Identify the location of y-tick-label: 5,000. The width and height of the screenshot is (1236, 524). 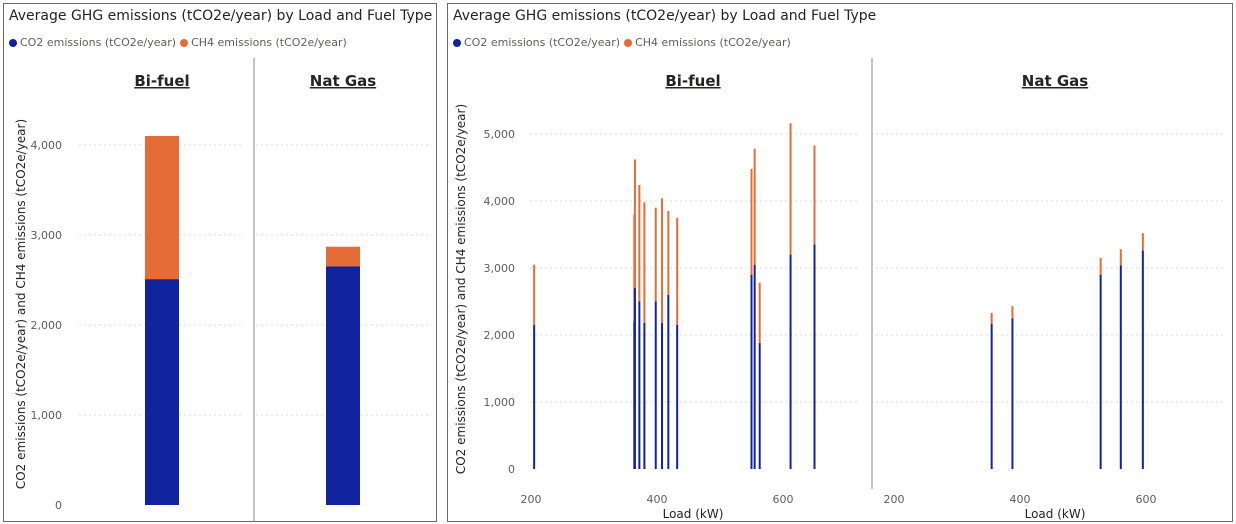
(500, 134).